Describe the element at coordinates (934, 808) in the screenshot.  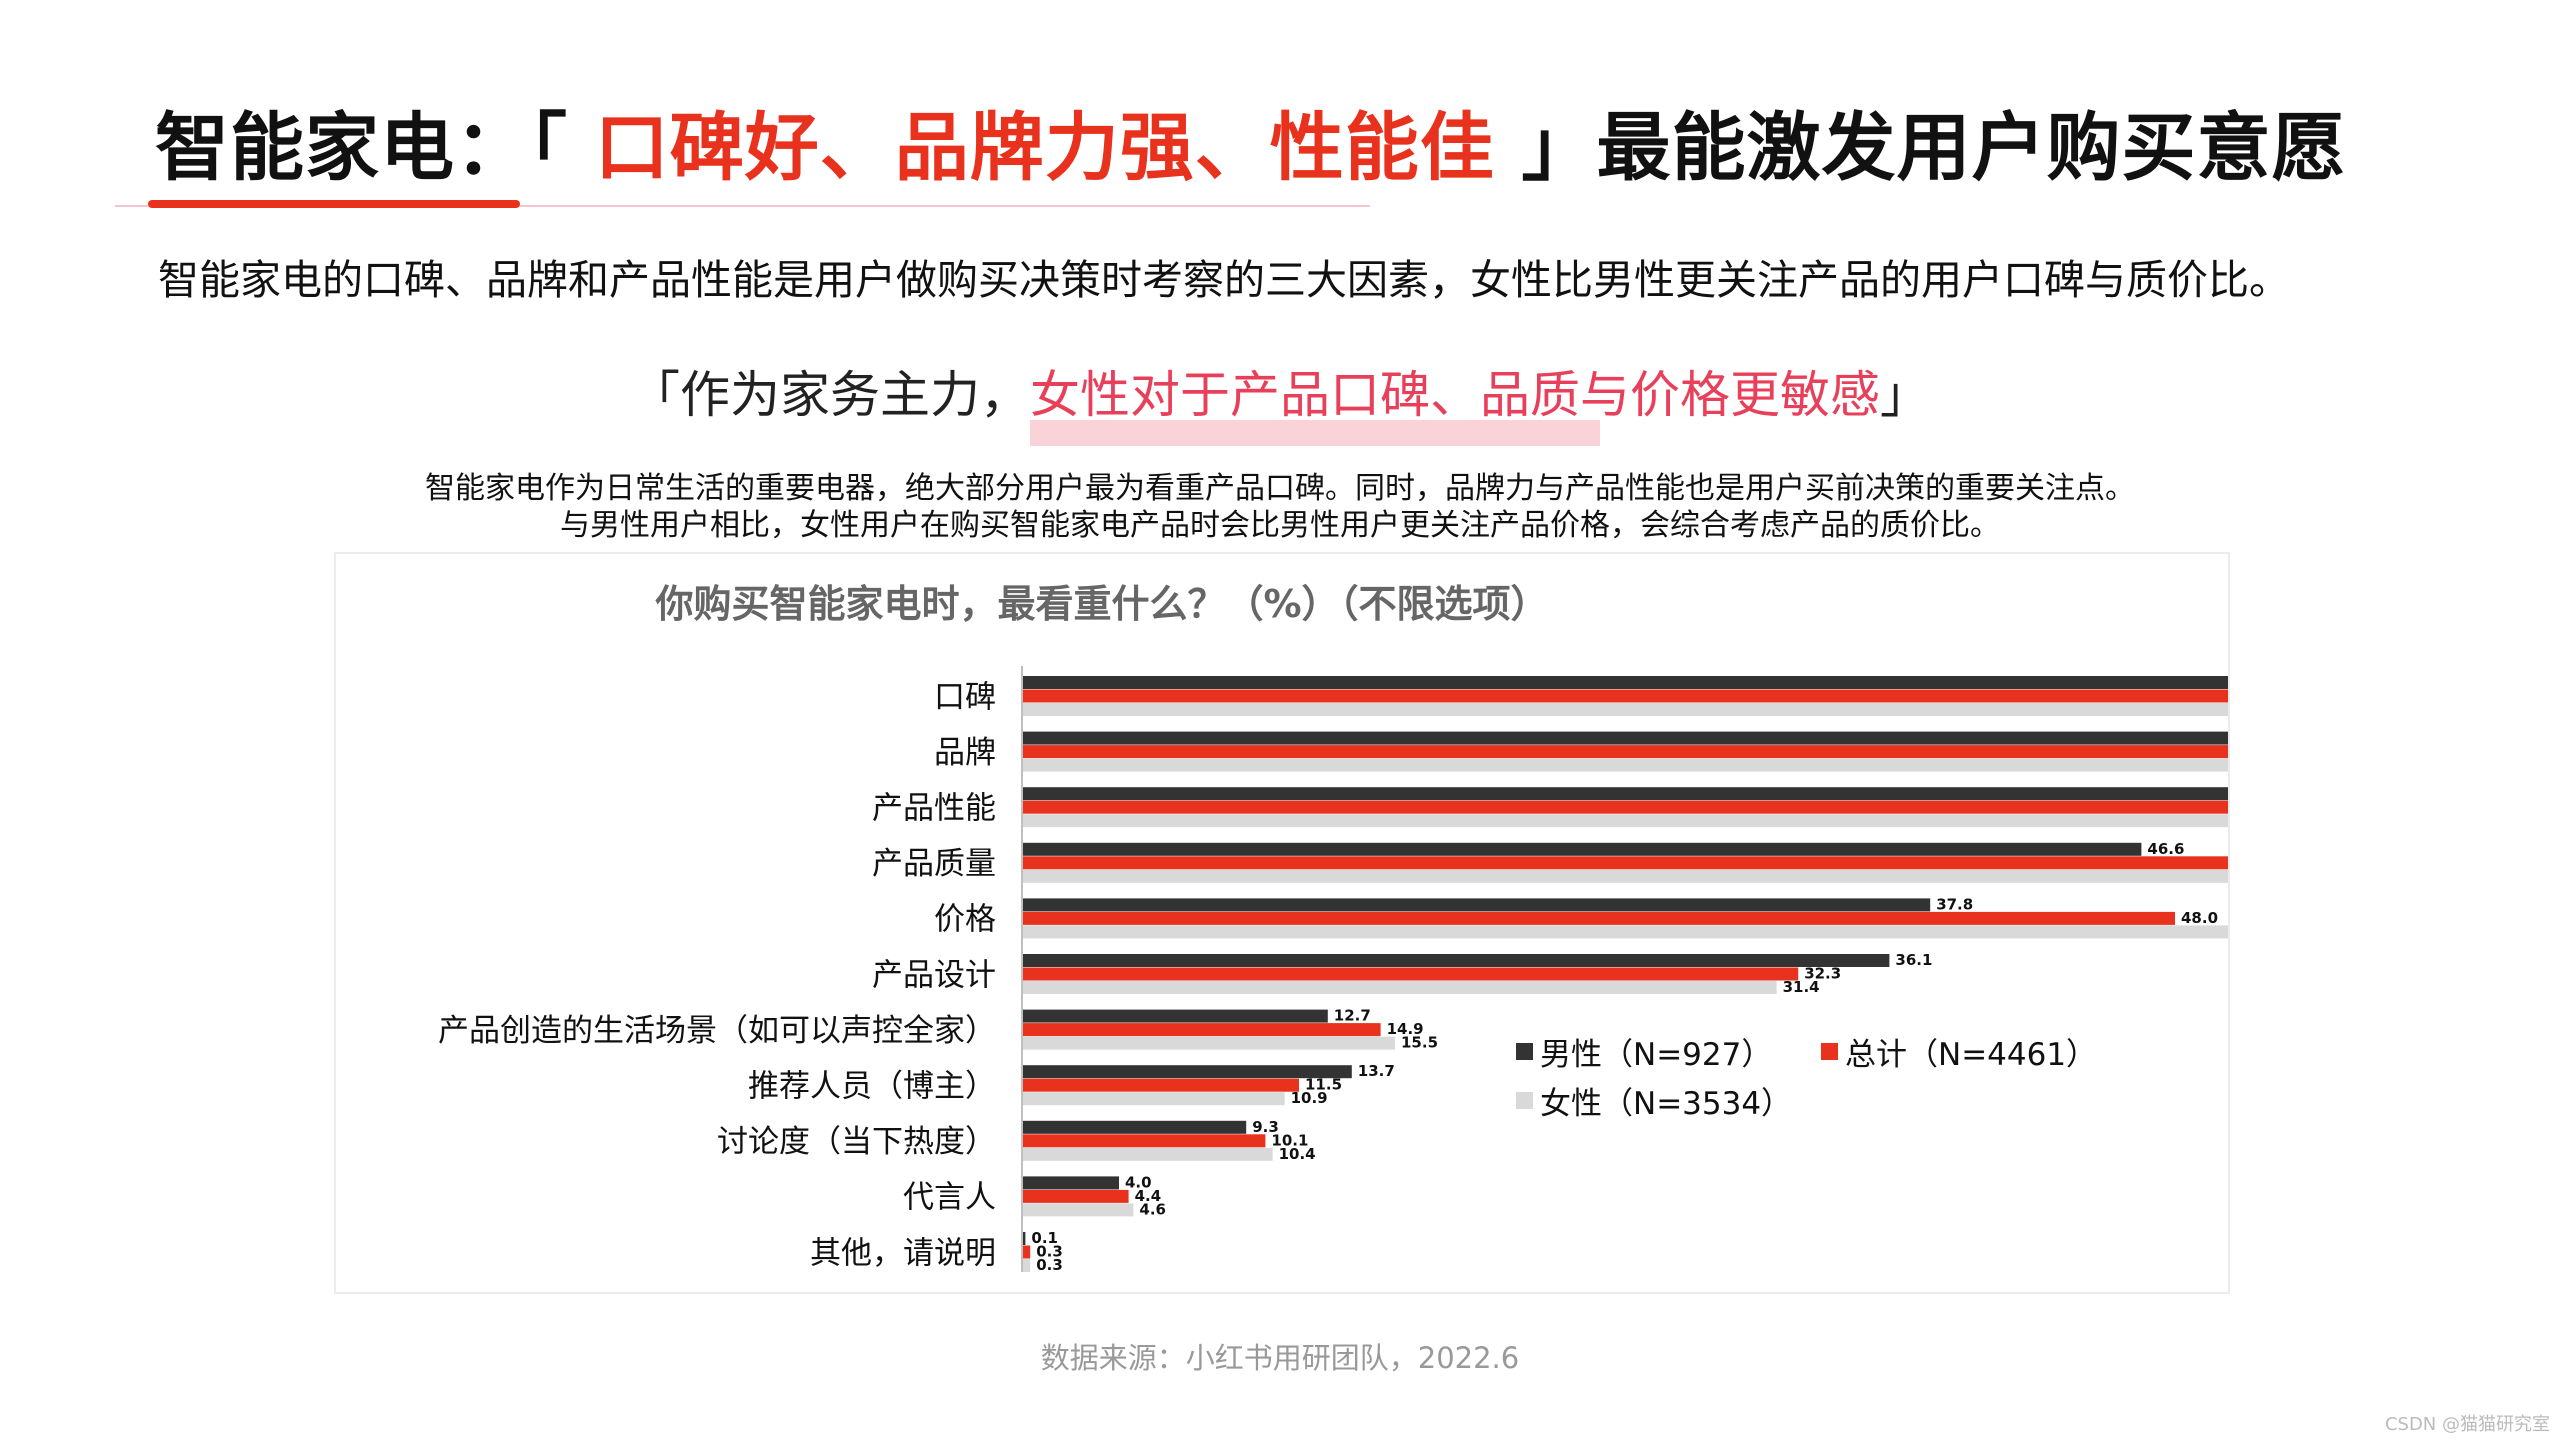
I see `category-label: 产品性能` at that location.